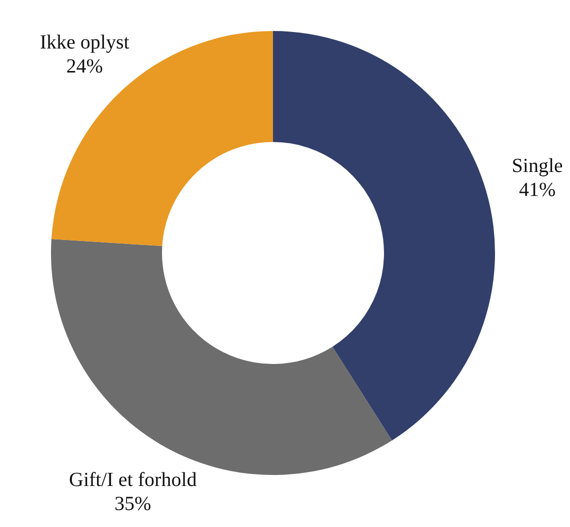 The image size is (570, 527). What do you see at coordinates (537, 190) in the screenshot?
I see `data-label: 41%` at bounding box center [537, 190].